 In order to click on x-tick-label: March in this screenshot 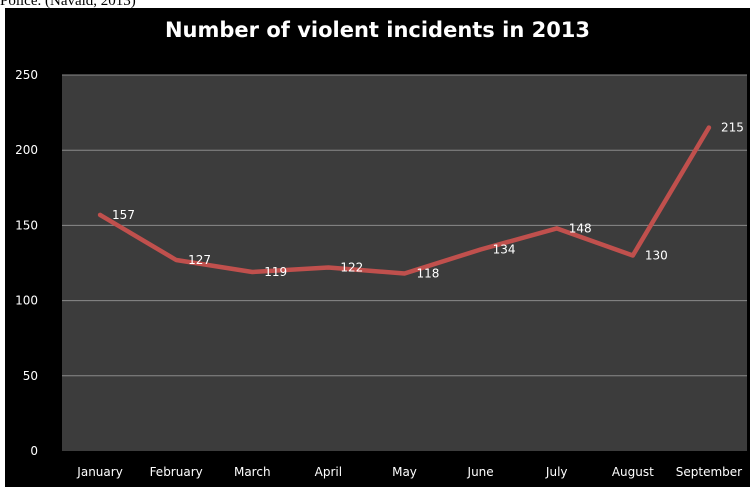, I will do `click(252, 472)`.